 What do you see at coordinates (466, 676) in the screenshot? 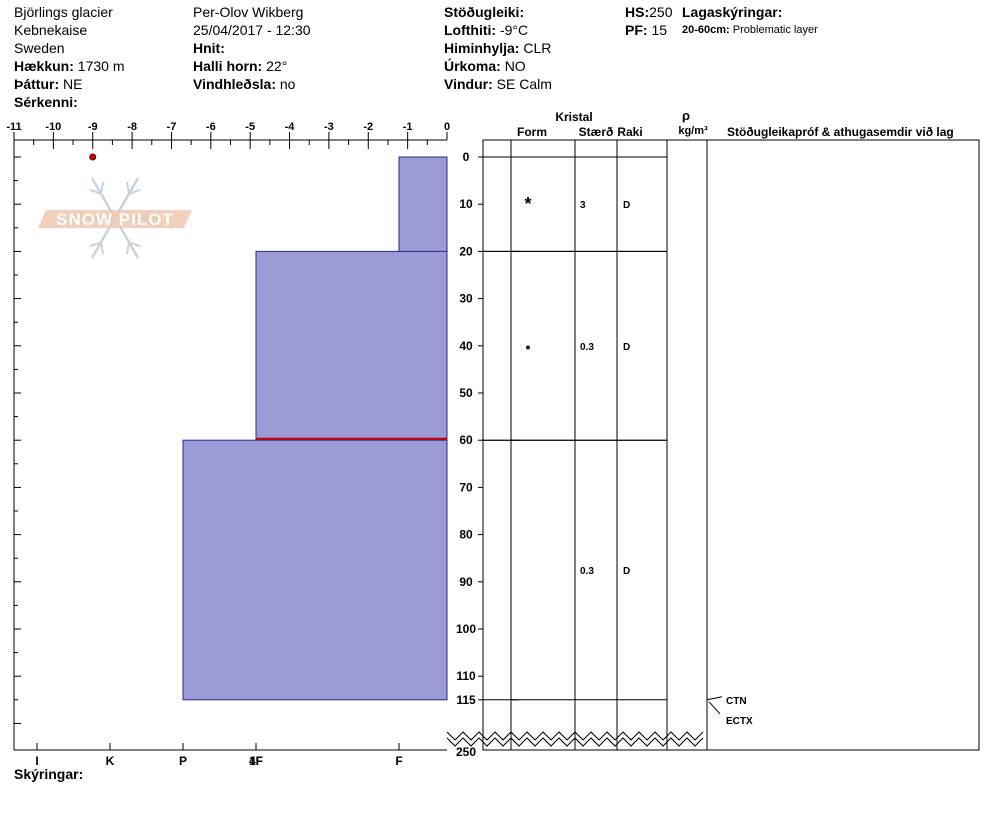
I see `depth-tick-label: 110` at bounding box center [466, 676].